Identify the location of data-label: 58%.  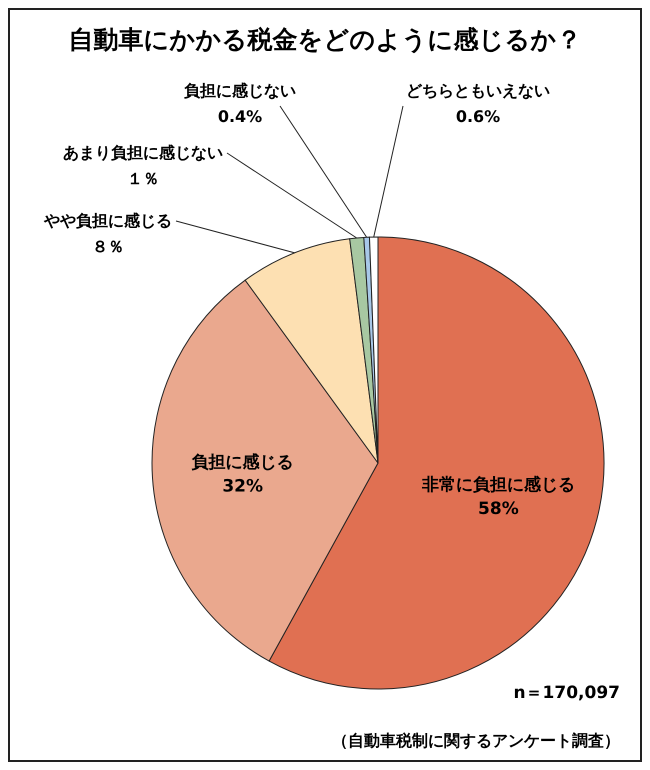
(498, 508).